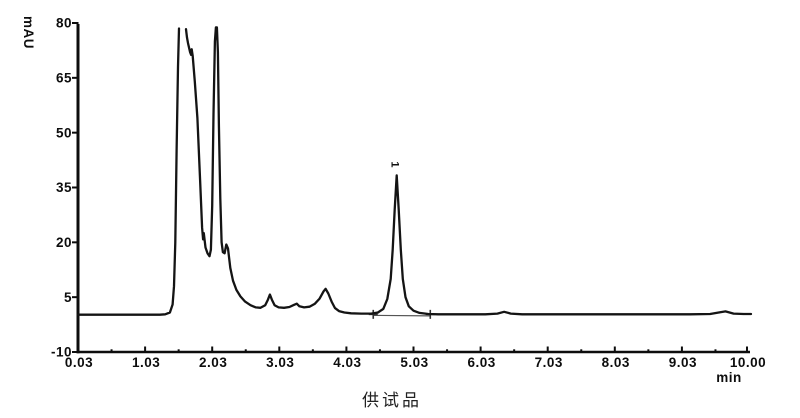 This screenshot has width=800, height=418. What do you see at coordinates (347, 362) in the screenshot?
I see `svg-text: 4.03` at bounding box center [347, 362].